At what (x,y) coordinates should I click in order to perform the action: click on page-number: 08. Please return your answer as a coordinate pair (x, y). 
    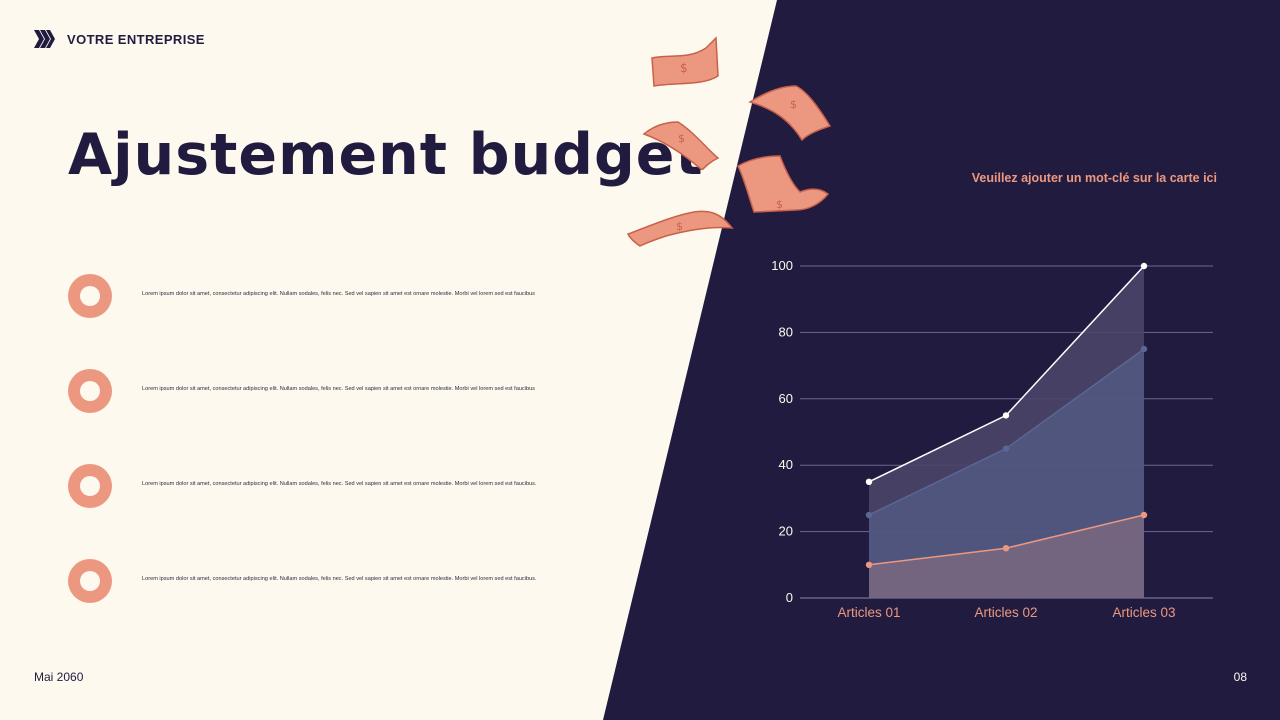
    Looking at the image, I should click on (1240, 677).